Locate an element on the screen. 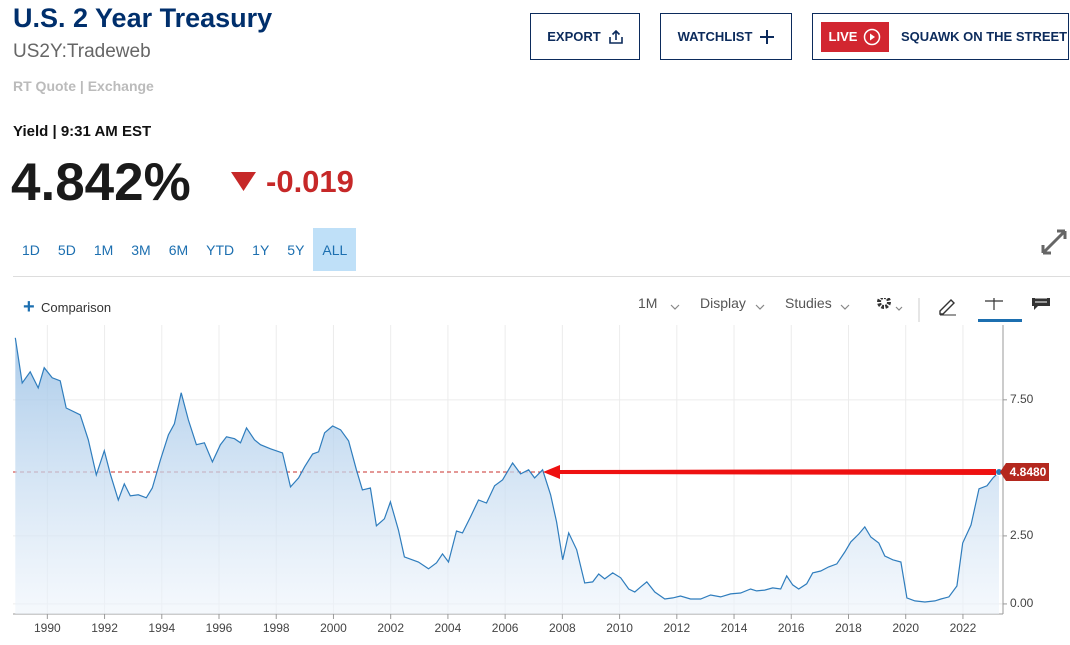 The height and width of the screenshot is (645, 1070). watchlist-button: WATCHLIST is located at coordinates (726, 36).